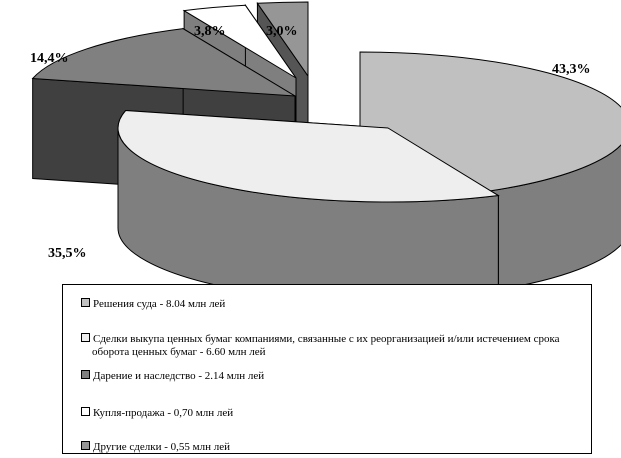  I want to click on legend-swatch-gift, so click(85, 374).